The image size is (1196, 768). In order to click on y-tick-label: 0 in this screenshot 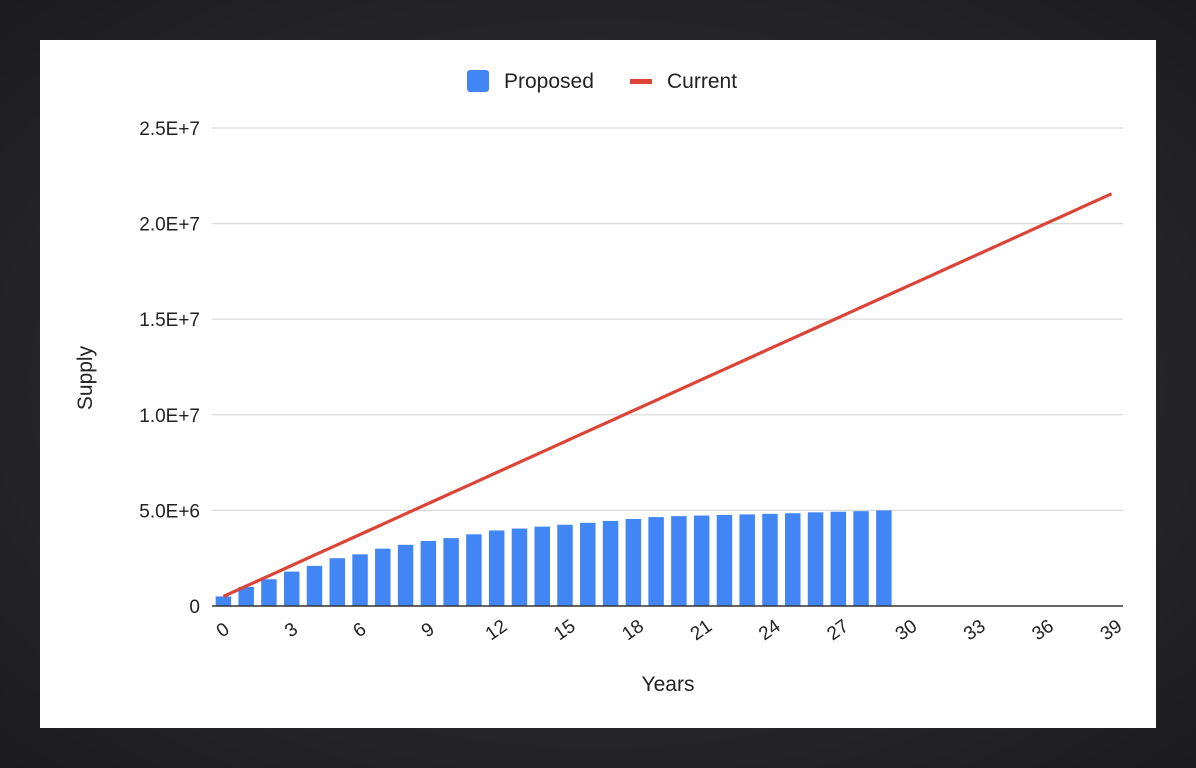, I will do `click(194, 607)`.